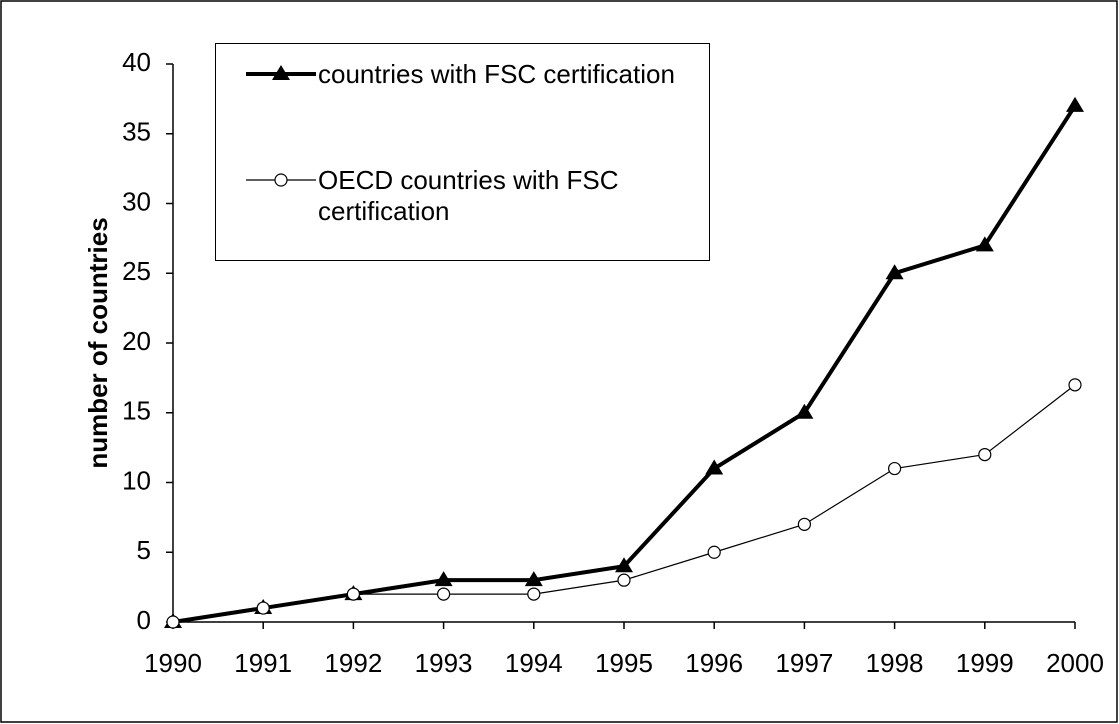 The height and width of the screenshot is (724, 1119). Describe the element at coordinates (624, 663) in the screenshot. I see `x-tick-label: 1995` at that location.